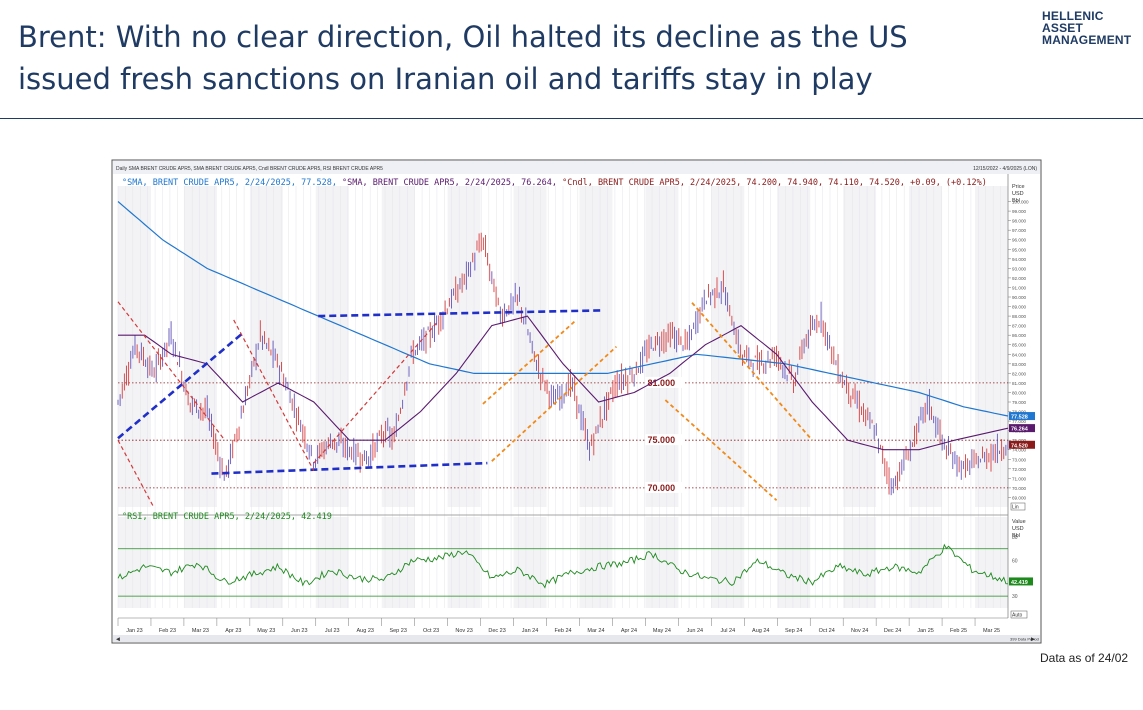 This screenshot has height=710, width=1143. I want to click on y-tick-label: 98.000, so click(1019, 221).